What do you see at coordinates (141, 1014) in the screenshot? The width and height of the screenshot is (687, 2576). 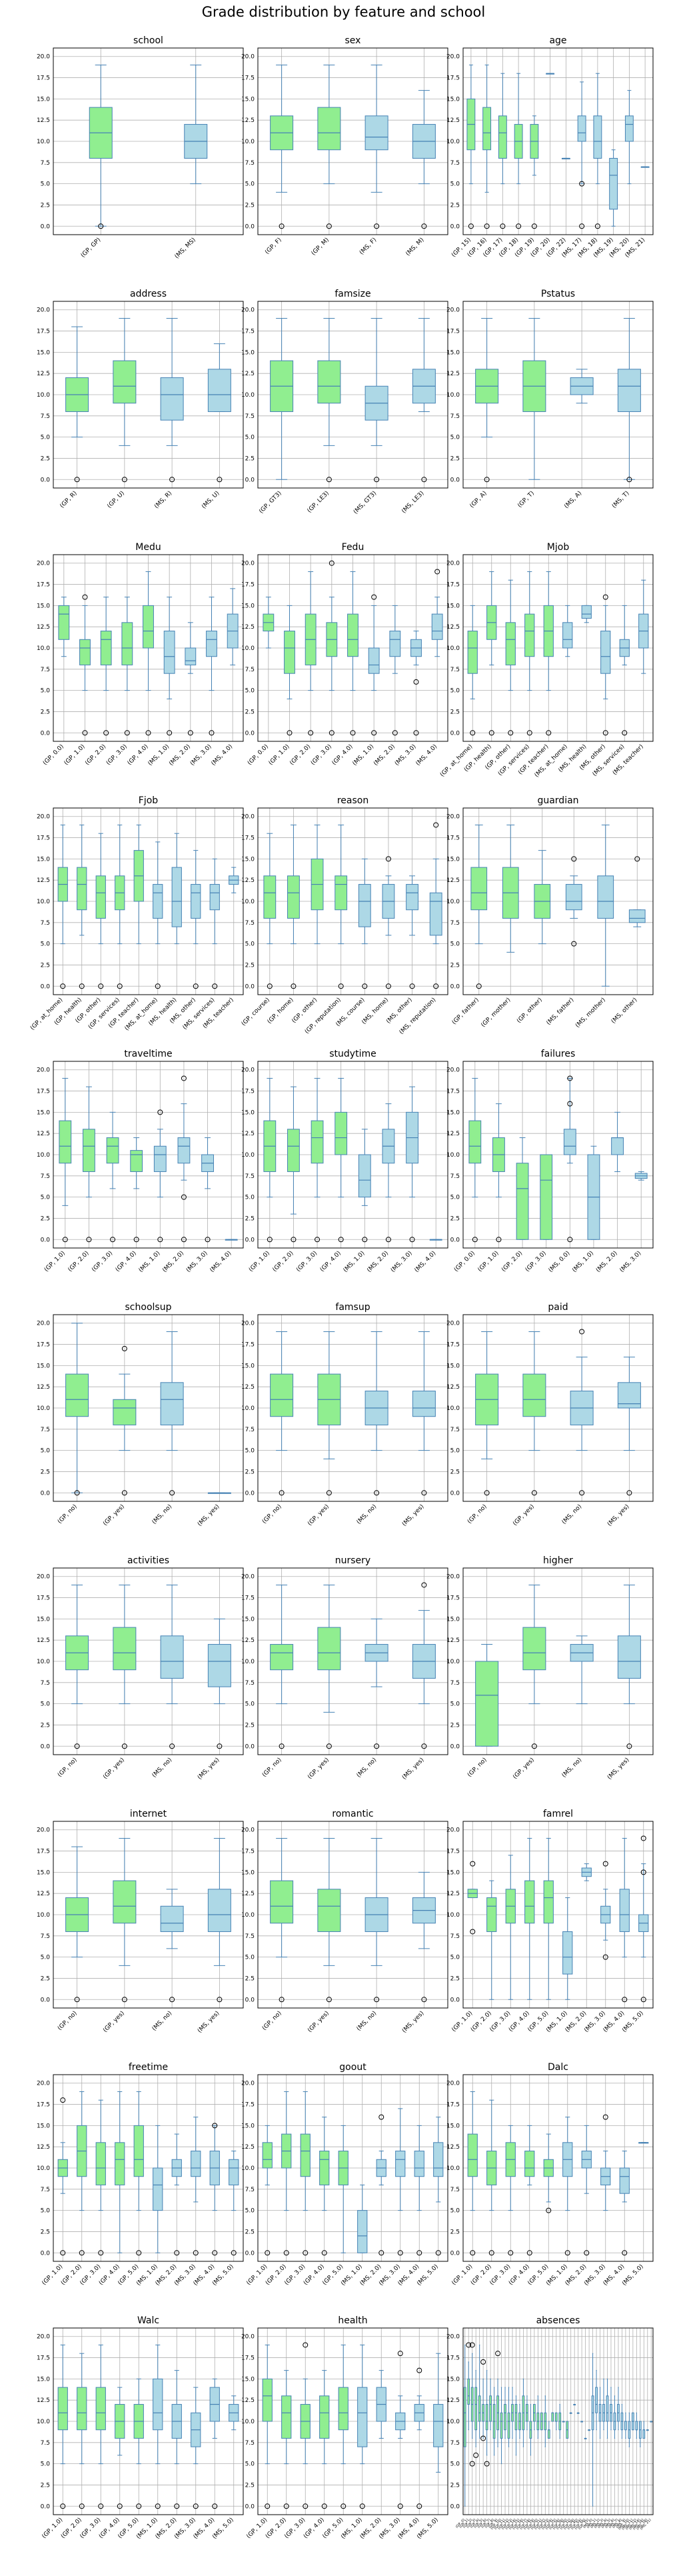 I see `x-tick-label: (MS, at_home)` at bounding box center [141, 1014].